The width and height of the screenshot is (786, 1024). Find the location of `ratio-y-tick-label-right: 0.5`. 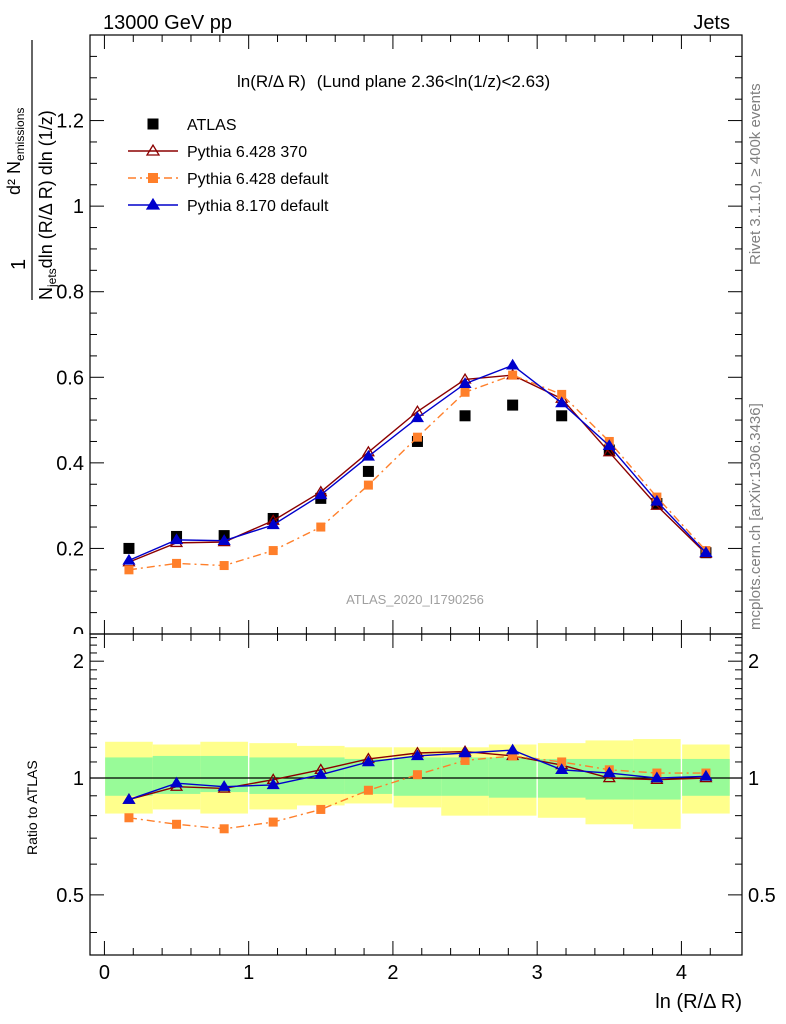

ratio-y-tick-label-right: 0.5 is located at coordinates (762, 896).